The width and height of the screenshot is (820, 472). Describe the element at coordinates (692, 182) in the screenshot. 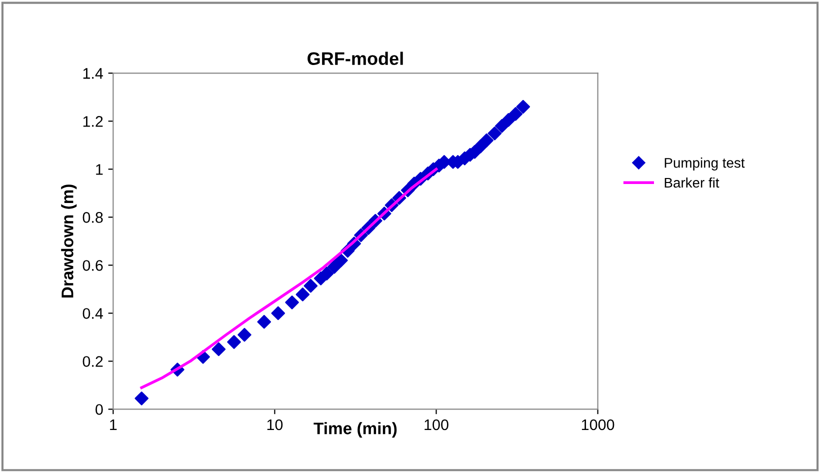

I see `legend-label: Barker fit` at that location.